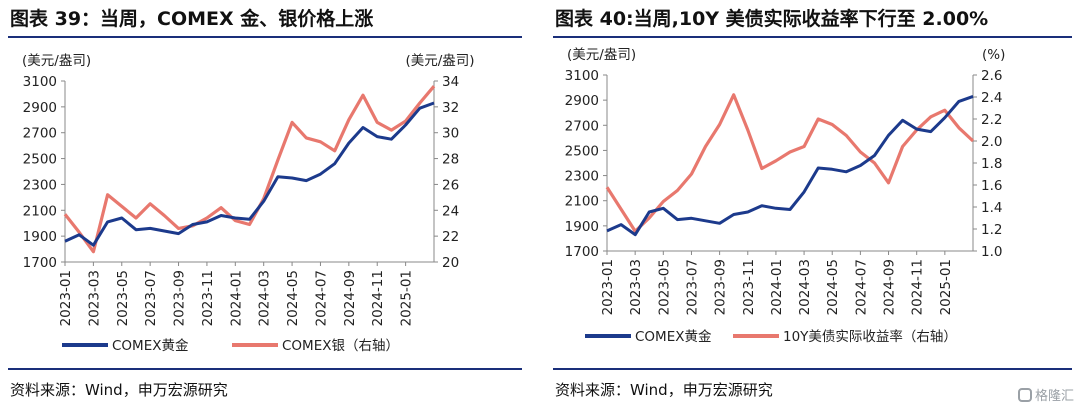 This screenshot has height=410, width=1080. Describe the element at coordinates (991, 252) in the screenshot. I see `right-tick-label: 1.0` at that location.